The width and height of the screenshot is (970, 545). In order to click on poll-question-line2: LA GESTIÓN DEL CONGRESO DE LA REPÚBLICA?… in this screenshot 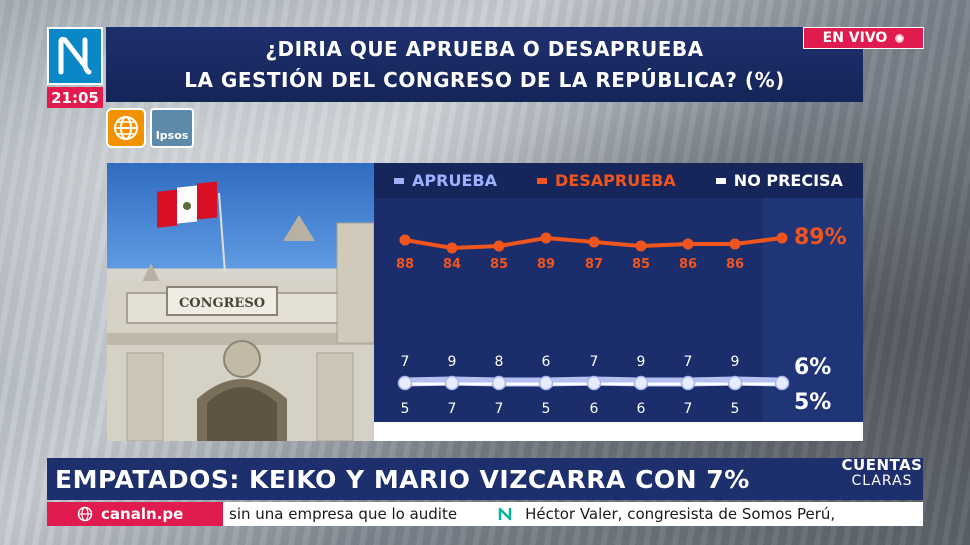, I will do `click(484, 79)`.